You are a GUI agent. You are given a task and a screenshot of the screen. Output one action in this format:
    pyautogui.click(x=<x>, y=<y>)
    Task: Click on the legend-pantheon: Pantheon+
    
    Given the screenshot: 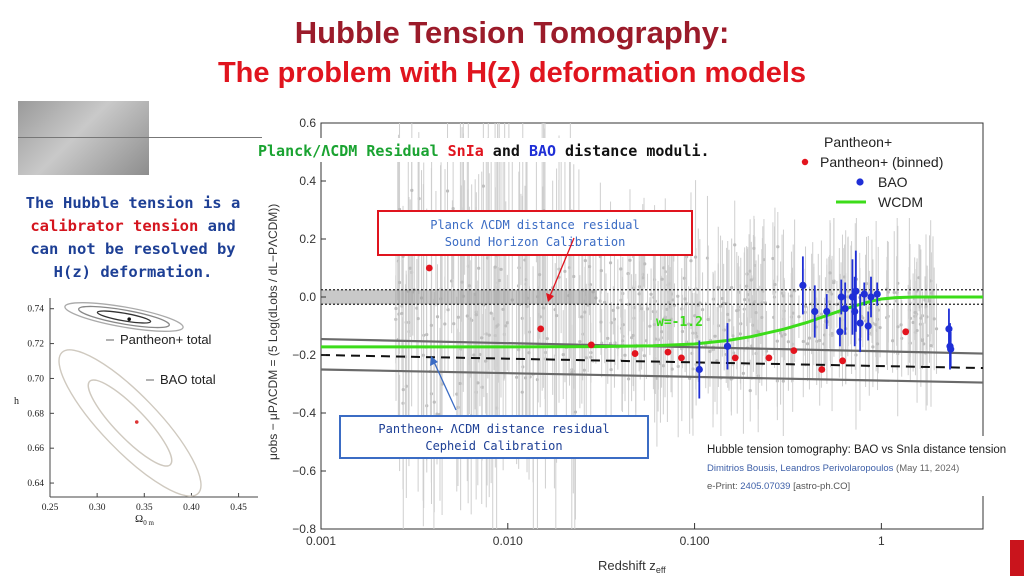 What is the action you would take?
    pyautogui.click(x=858, y=142)
    